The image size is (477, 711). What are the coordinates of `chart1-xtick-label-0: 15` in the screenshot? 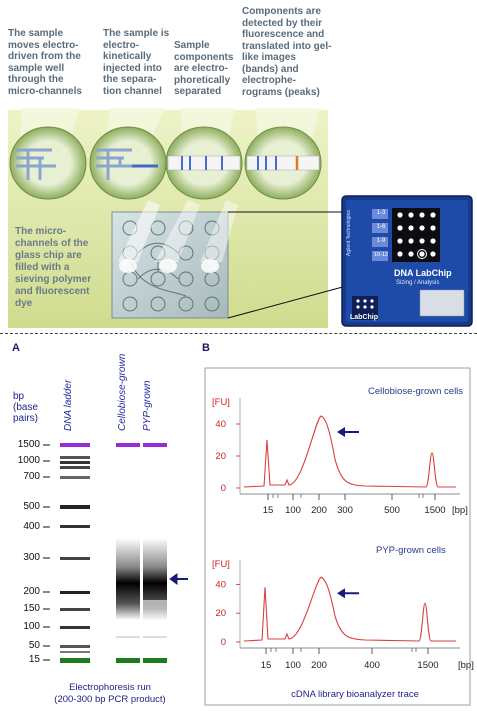 It's located at (268, 510).